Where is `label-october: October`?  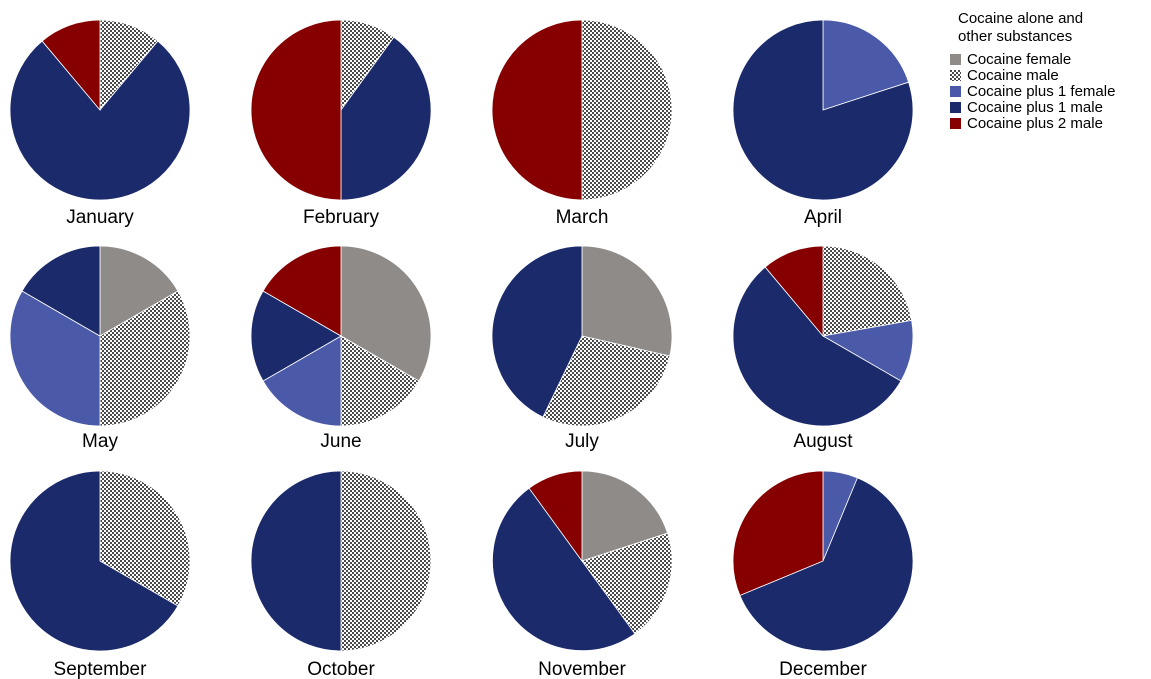
label-october: October is located at coordinates (341, 669).